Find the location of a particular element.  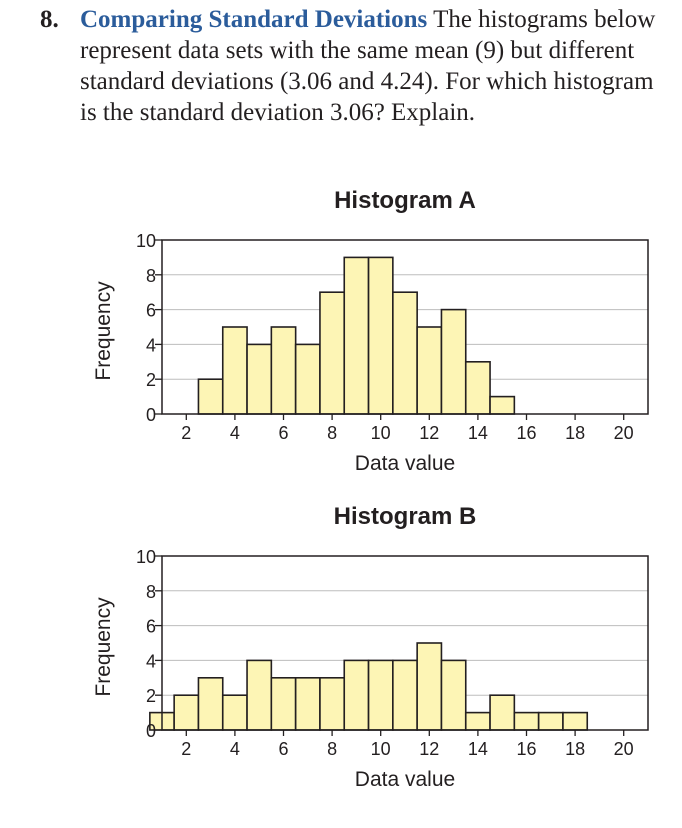

exercise-title: Comparing Standard Deviations is located at coordinates (254, 19).